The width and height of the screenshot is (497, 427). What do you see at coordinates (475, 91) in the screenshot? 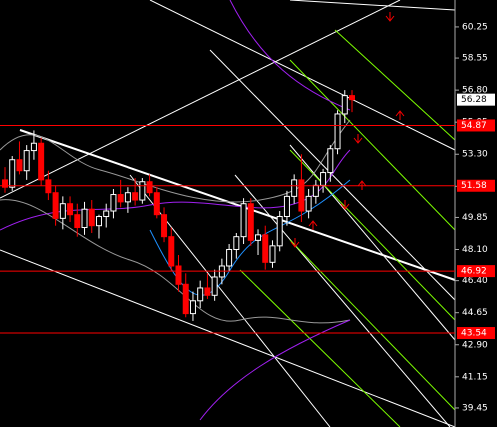
I see `y-tick-label: 56.80` at bounding box center [475, 91].